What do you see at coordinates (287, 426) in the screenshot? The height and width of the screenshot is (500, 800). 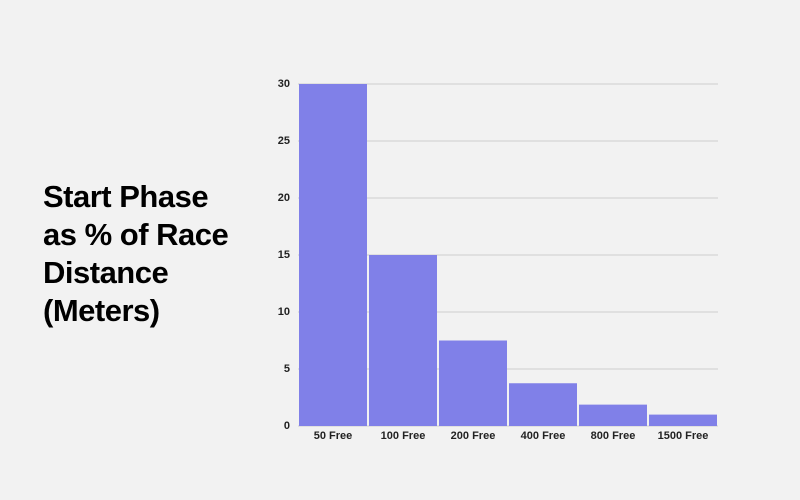 I see `y-tick-label: 0` at bounding box center [287, 426].